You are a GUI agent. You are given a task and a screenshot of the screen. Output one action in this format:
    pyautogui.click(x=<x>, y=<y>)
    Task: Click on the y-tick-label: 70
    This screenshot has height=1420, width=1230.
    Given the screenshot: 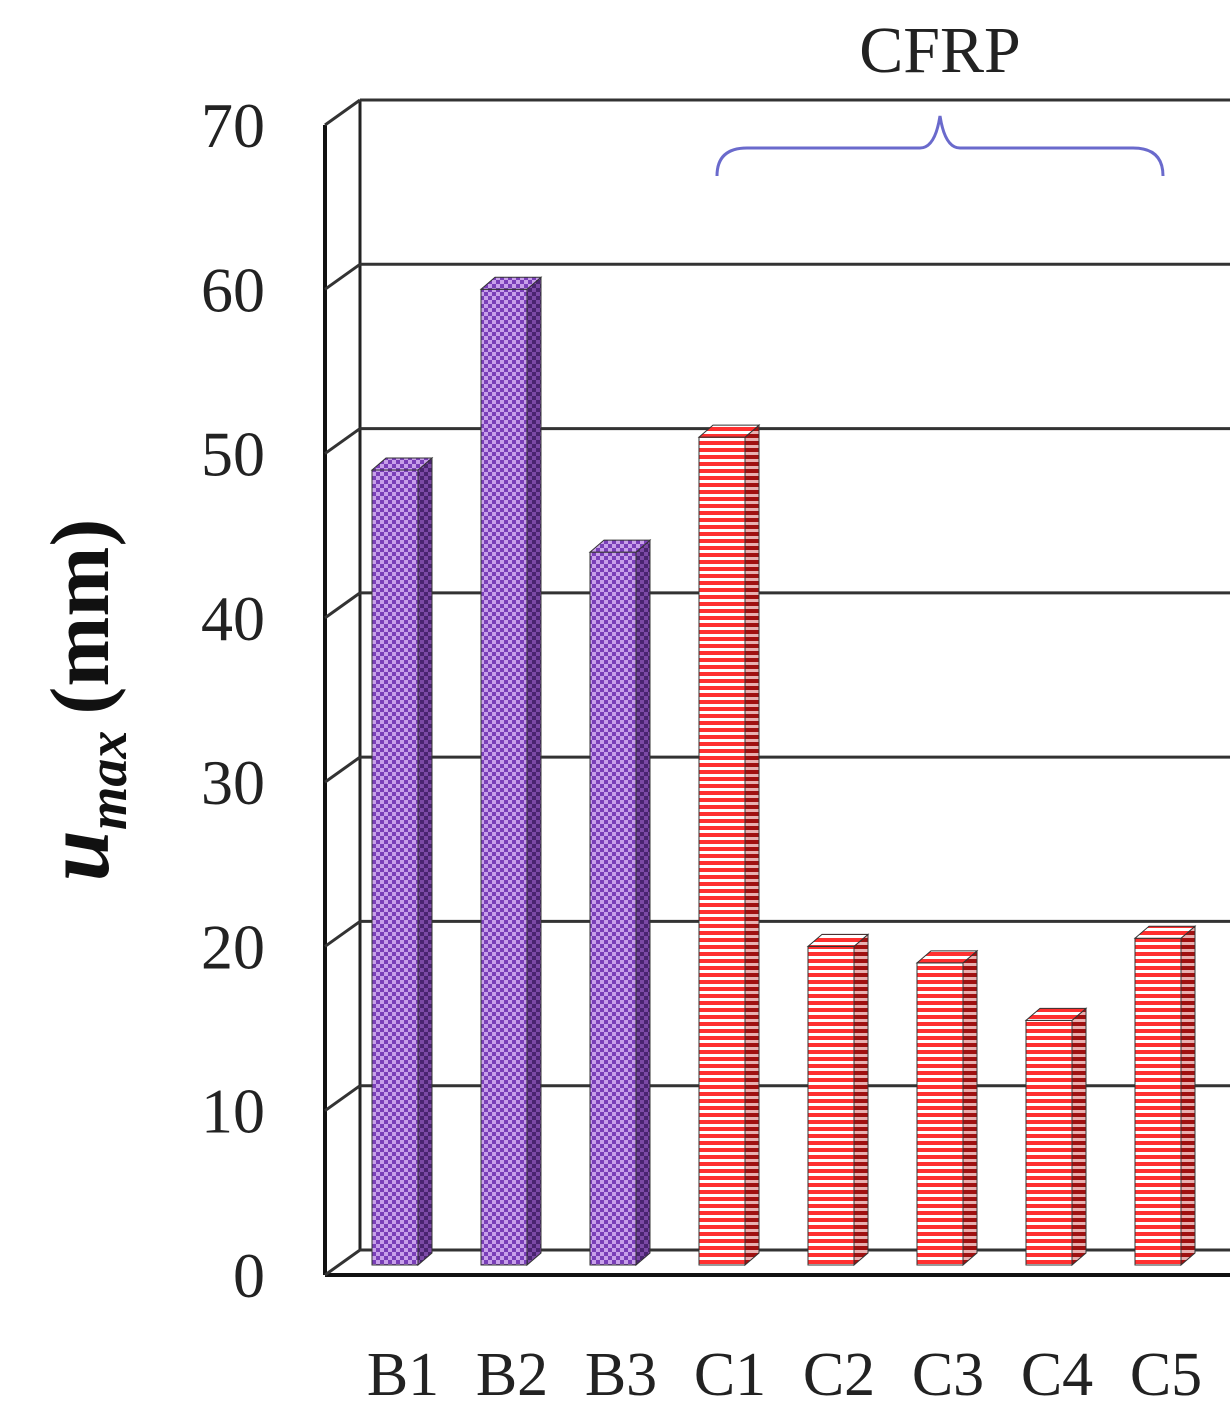 What is the action you would take?
    pyautogui.click(x=233, y=125)
    